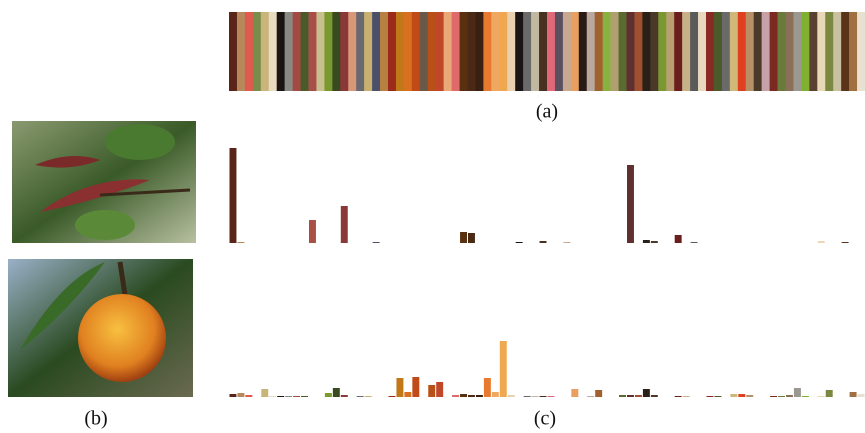 The width and height of the screenshot is (865, 433). I want to click on label-a: (a), so click(547, 112).